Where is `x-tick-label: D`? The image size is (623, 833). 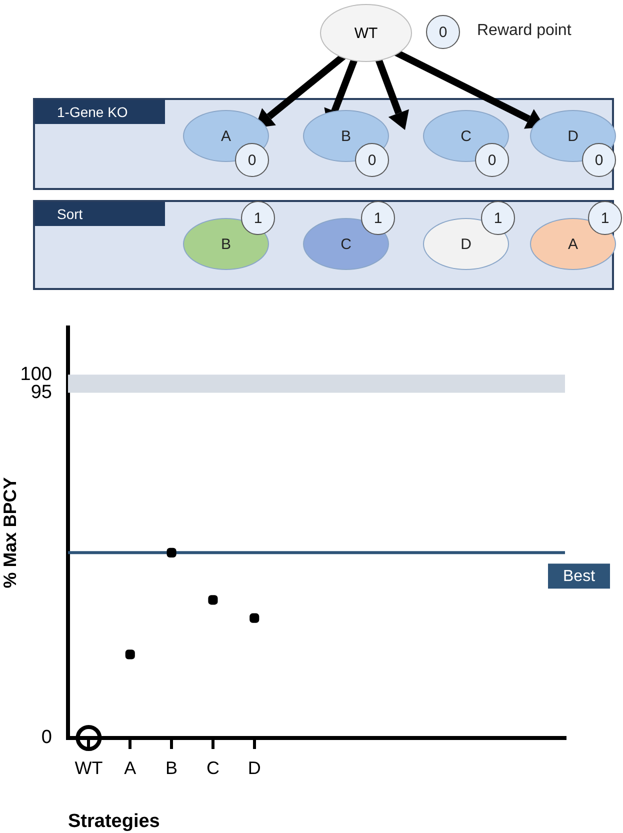 x-tick-label: D is located at coordinates (254, 768).